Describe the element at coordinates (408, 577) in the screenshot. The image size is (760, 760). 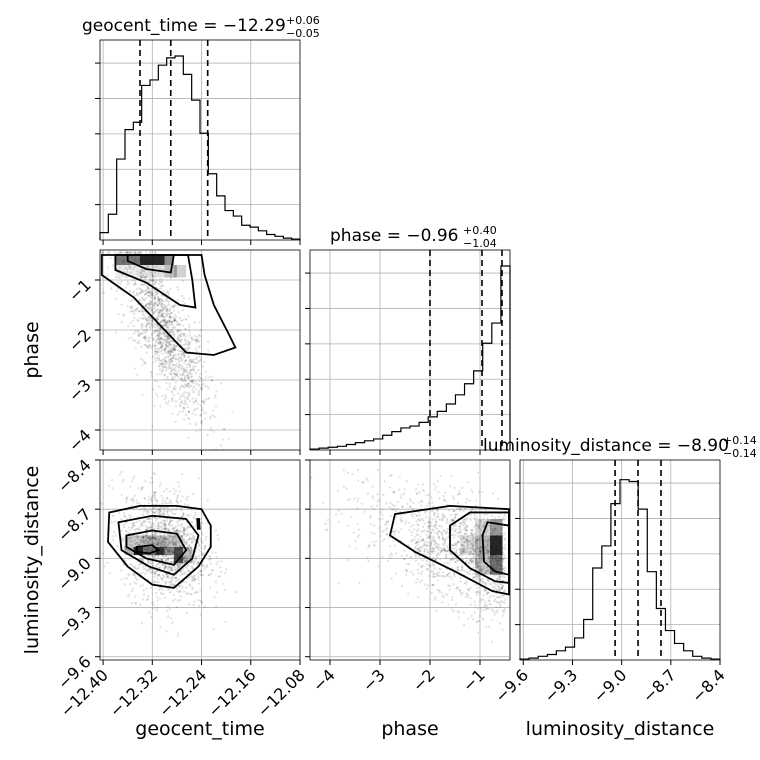
I see `panel-distance-vs-phase: −4 −3 −2 −1` at that location.